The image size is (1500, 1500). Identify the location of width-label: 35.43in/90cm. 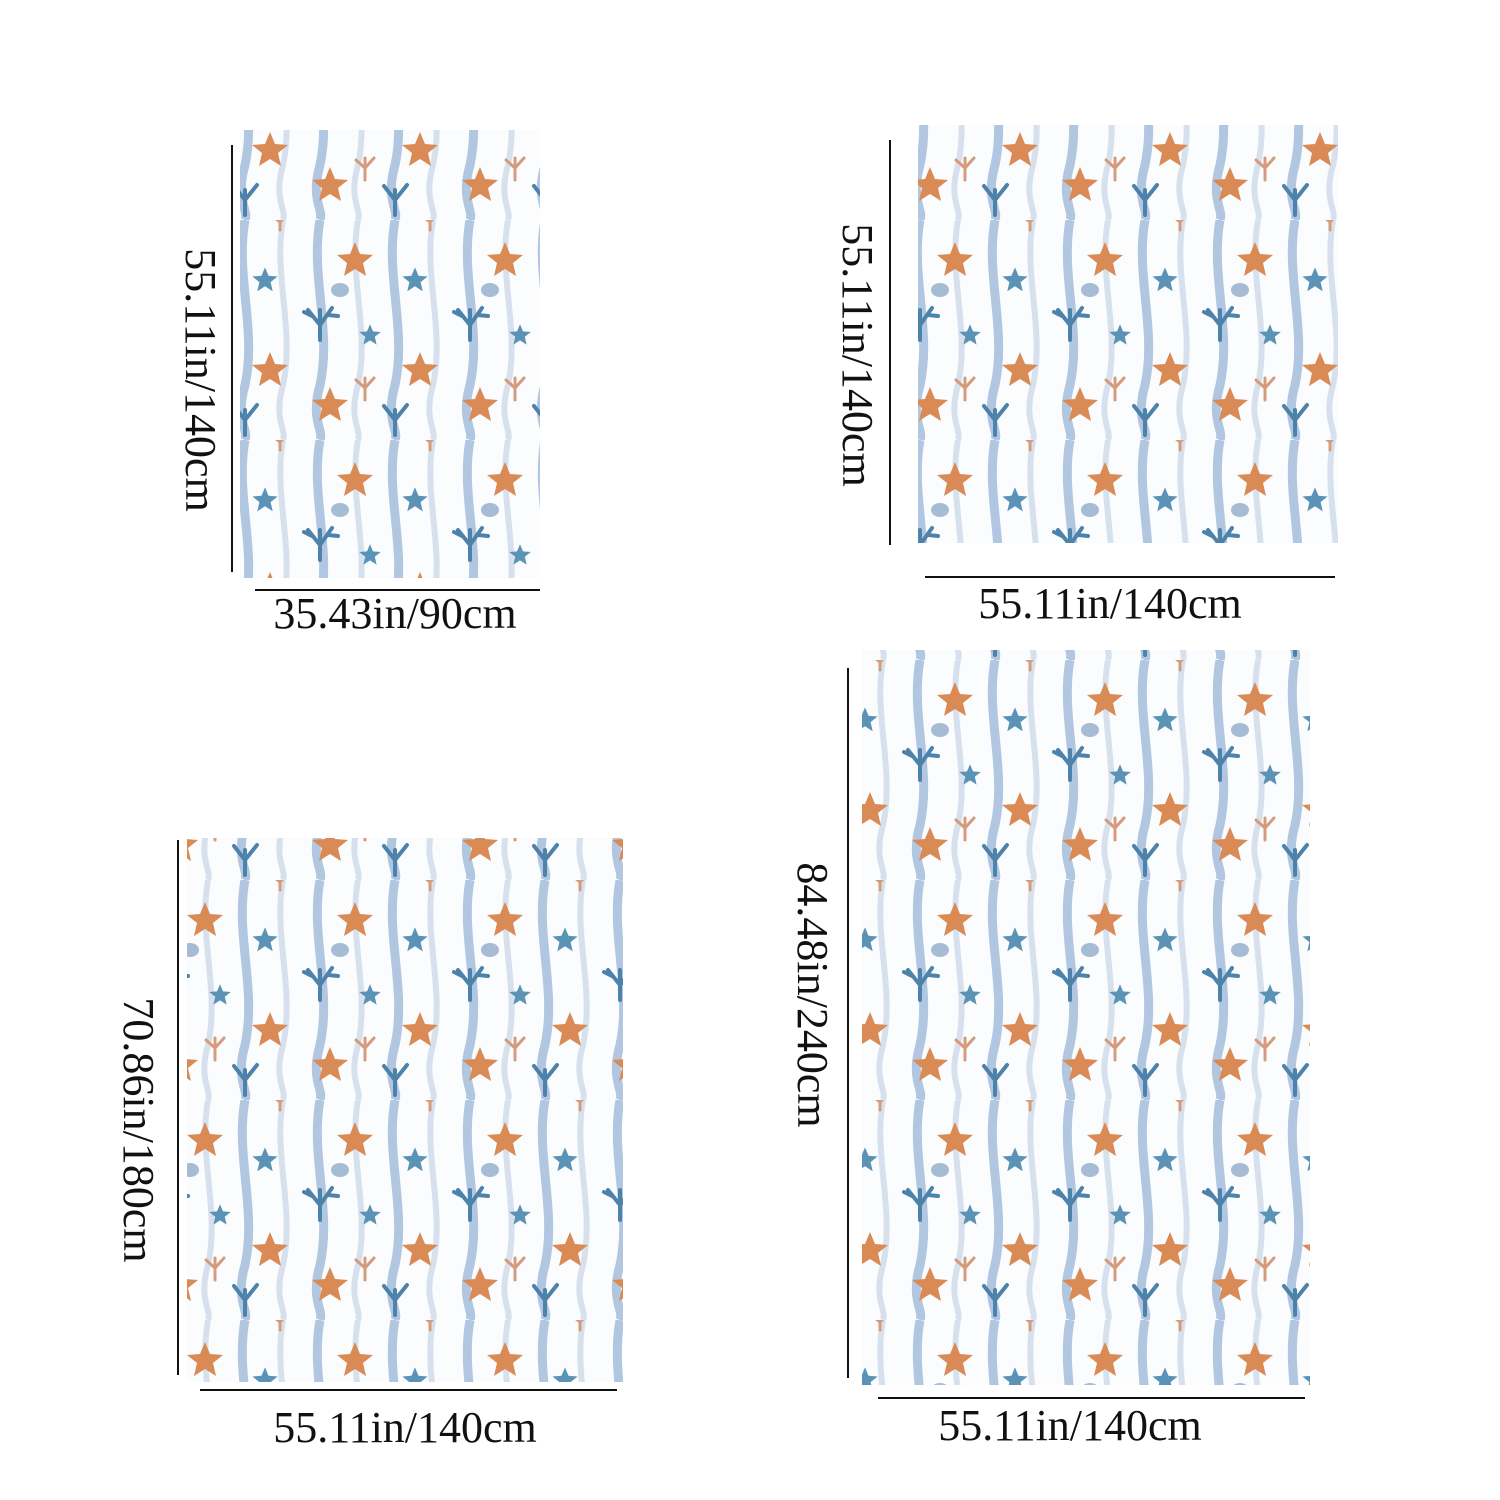
(394, 613).